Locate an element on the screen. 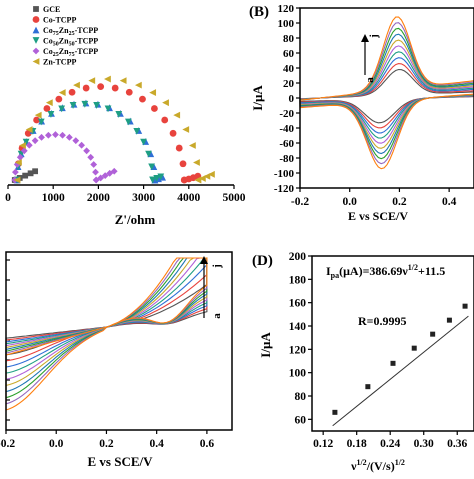 This screenshot has width=474, height=479. panel-c-arrow-start-label: a is located at coordinates (217, 316).